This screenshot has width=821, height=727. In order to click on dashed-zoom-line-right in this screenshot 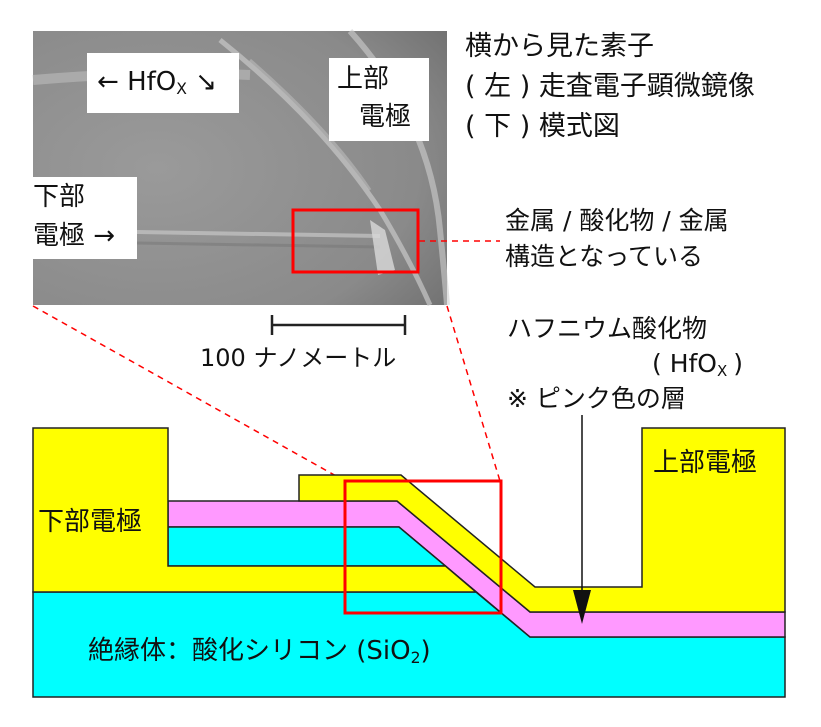, I will do `click(473, 393)`.